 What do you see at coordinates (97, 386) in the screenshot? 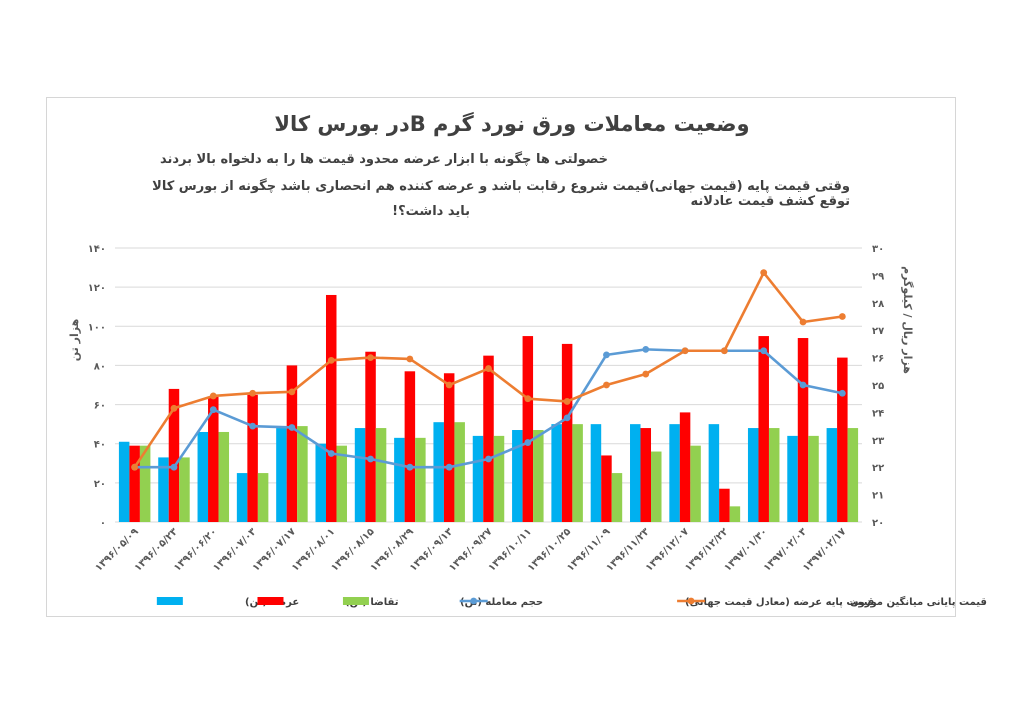
I see `y-axis-left: ۰ ۲۰ ۴۰ ۶۰ ۸۰ ۱۰۰ ۱۲۰ ۱۴۰` at bounding box center [97, 386].